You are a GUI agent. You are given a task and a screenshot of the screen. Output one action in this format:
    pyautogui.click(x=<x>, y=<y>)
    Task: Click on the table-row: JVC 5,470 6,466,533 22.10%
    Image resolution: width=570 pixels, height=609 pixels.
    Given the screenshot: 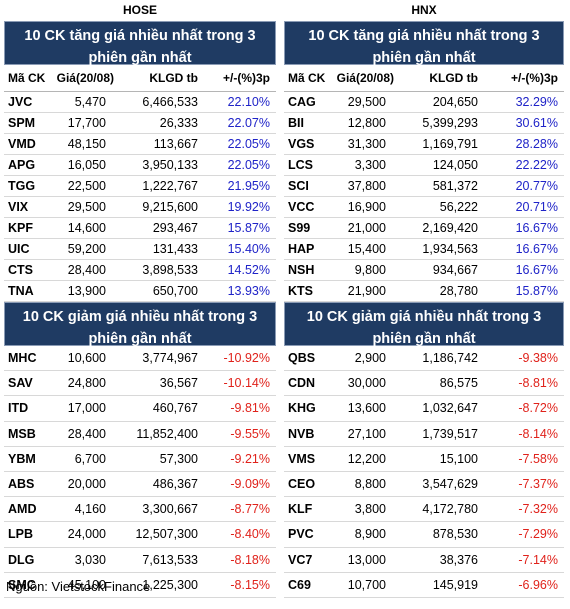 What is the action you would take?
    pyautogui.click(x=140, y=102)
    